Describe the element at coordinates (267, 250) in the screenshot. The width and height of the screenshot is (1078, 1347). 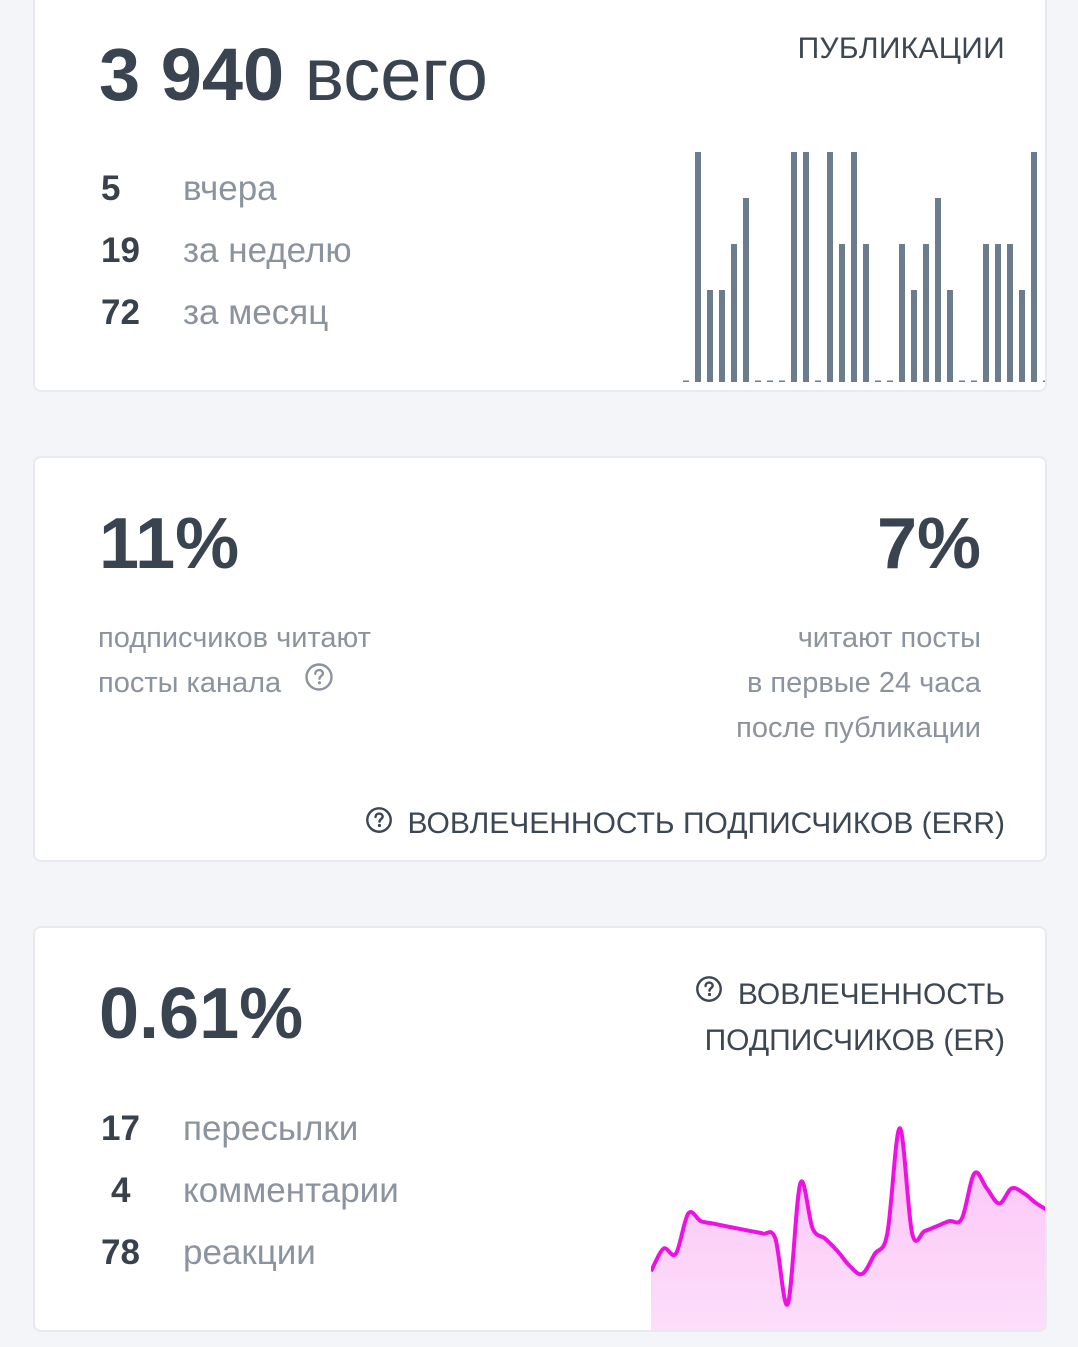
I see `stat-label: за неделю` at that location.